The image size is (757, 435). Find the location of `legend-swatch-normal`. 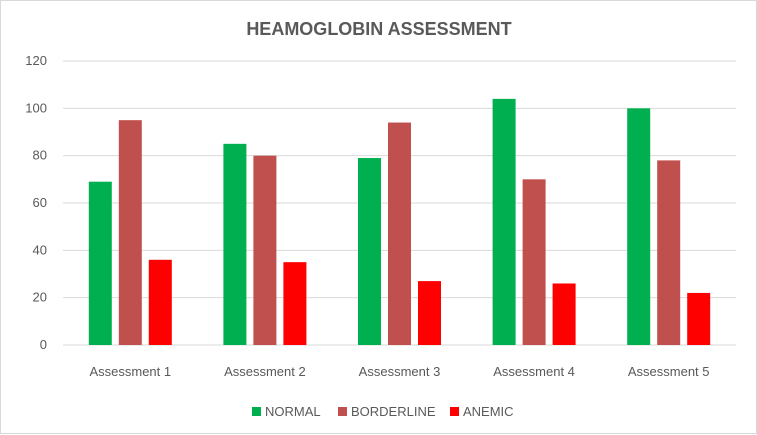

legend-swatch-normal is located at coordinates (256, 411).